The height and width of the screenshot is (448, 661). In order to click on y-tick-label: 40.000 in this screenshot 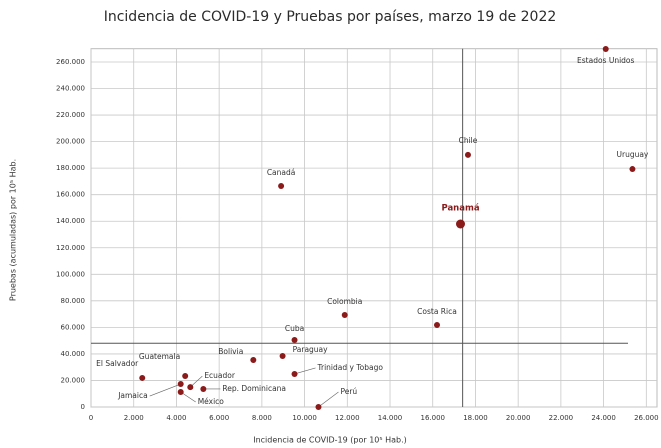, I will do `click(73, 354)`.